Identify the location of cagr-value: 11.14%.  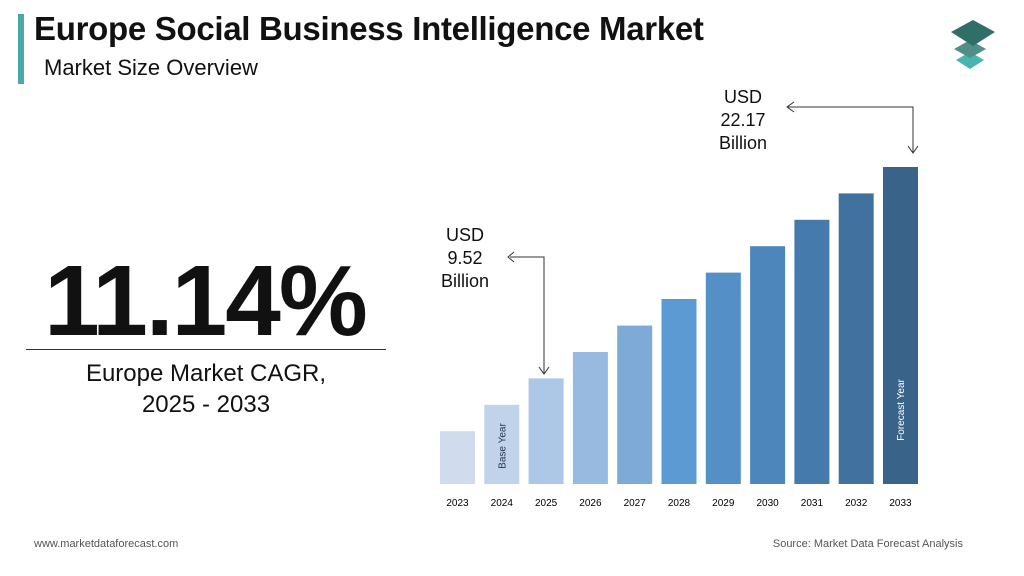
(206, 301).